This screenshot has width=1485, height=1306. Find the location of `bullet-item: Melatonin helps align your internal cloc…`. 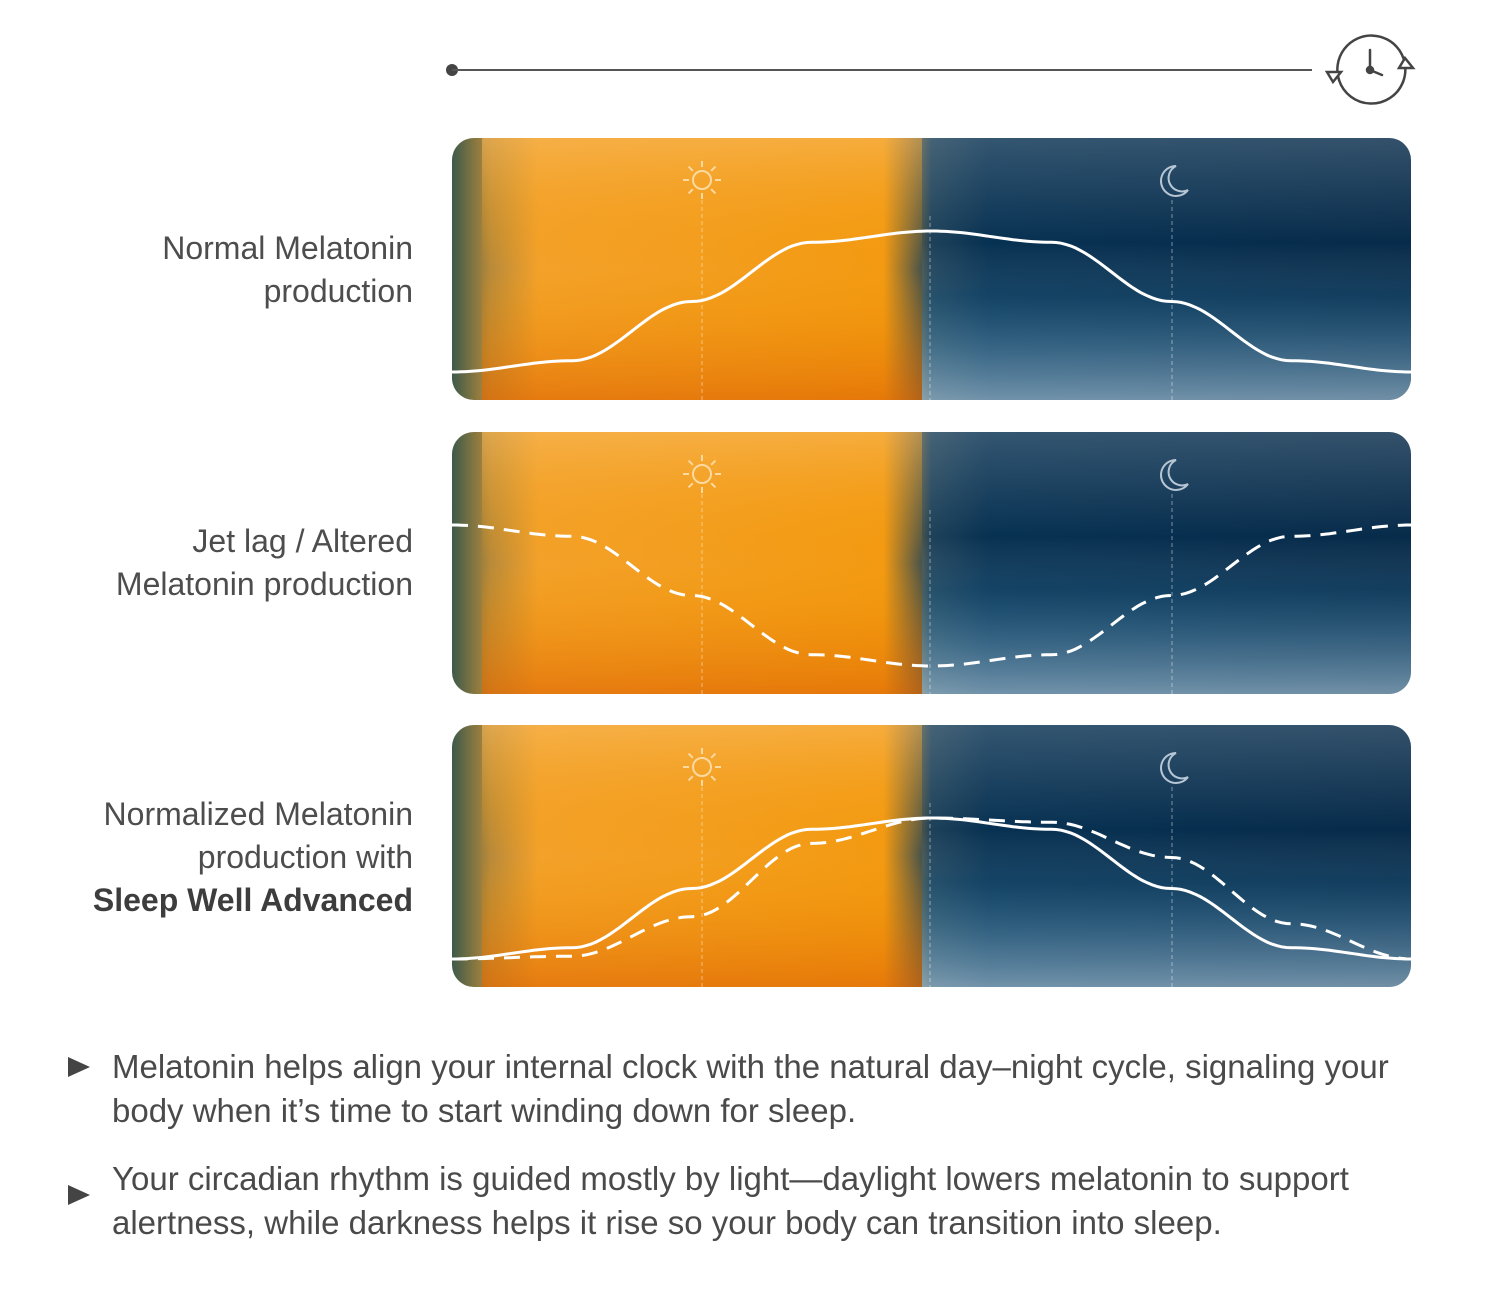

bullet-item: Melatonin helps align your internal cloc… is located at coordinates (750, 1089).